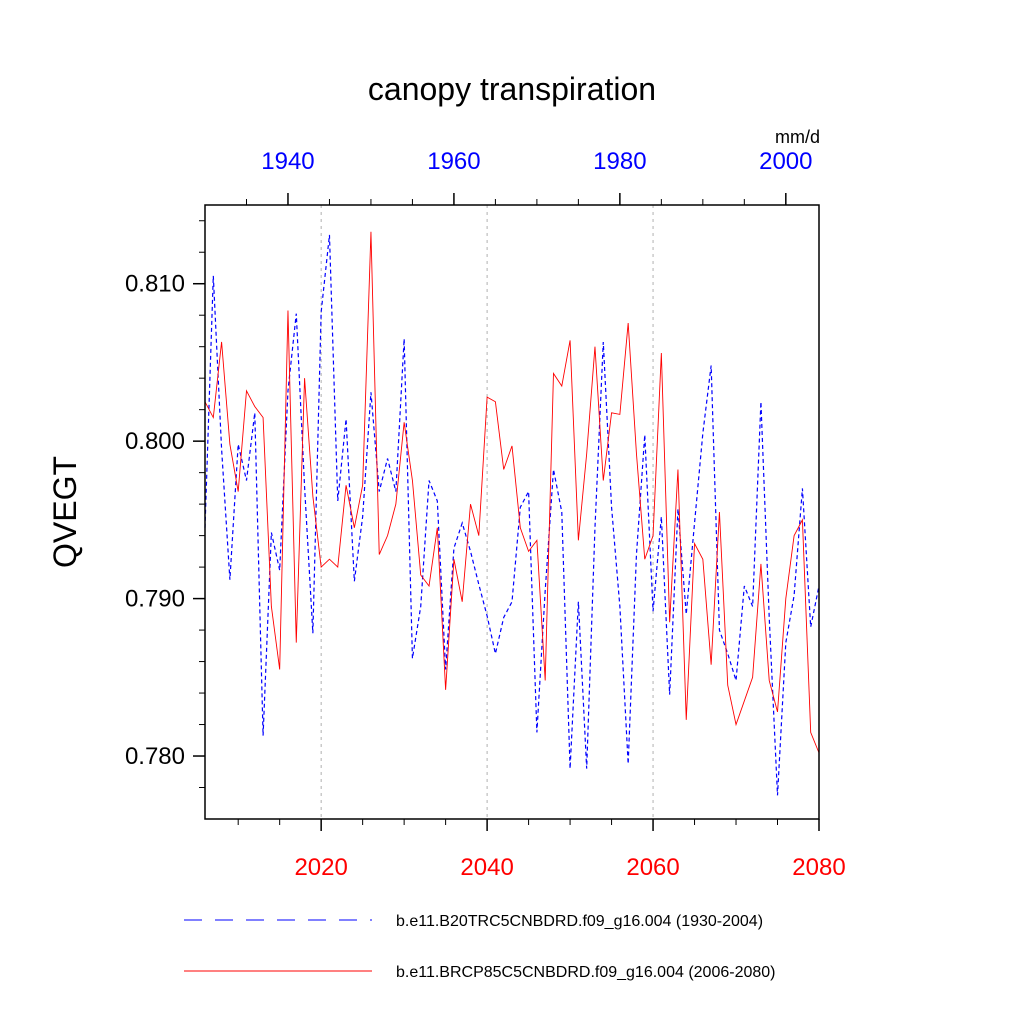 The height and width of the screenshot is (1024, 1024). Describe the element at coordinates (155, 599) in the screenshot. I see `y-tick-label-1: 0.790` at that location.